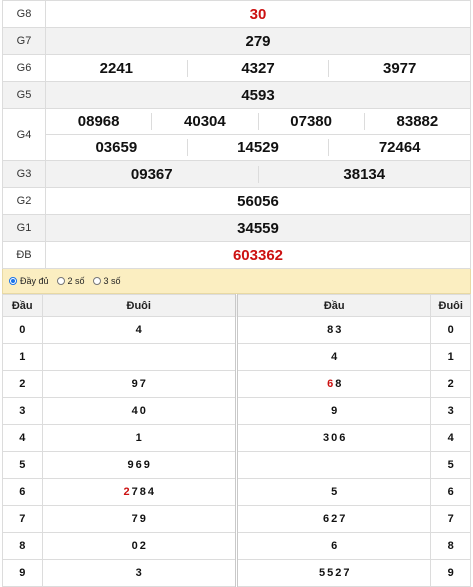 Image resolution: width=473 pixels, height=587 pixels. I want to click on dau-list-digit: 9, so click(334, 411).